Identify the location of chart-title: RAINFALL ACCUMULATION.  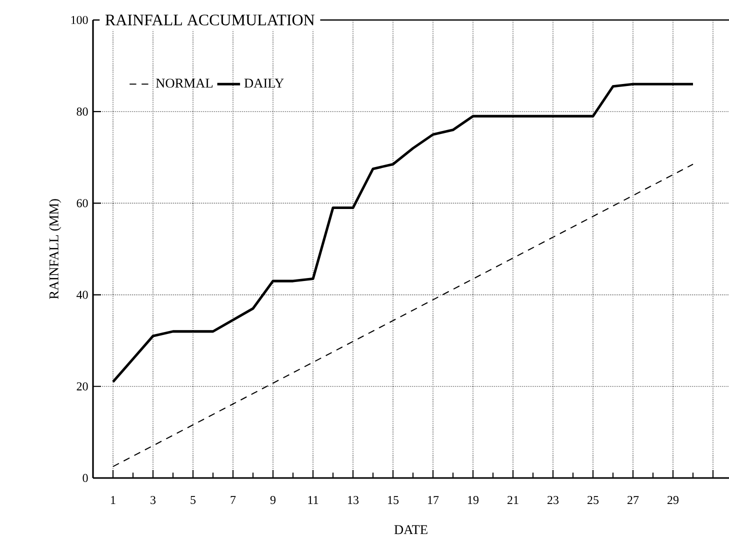
(209, 20).